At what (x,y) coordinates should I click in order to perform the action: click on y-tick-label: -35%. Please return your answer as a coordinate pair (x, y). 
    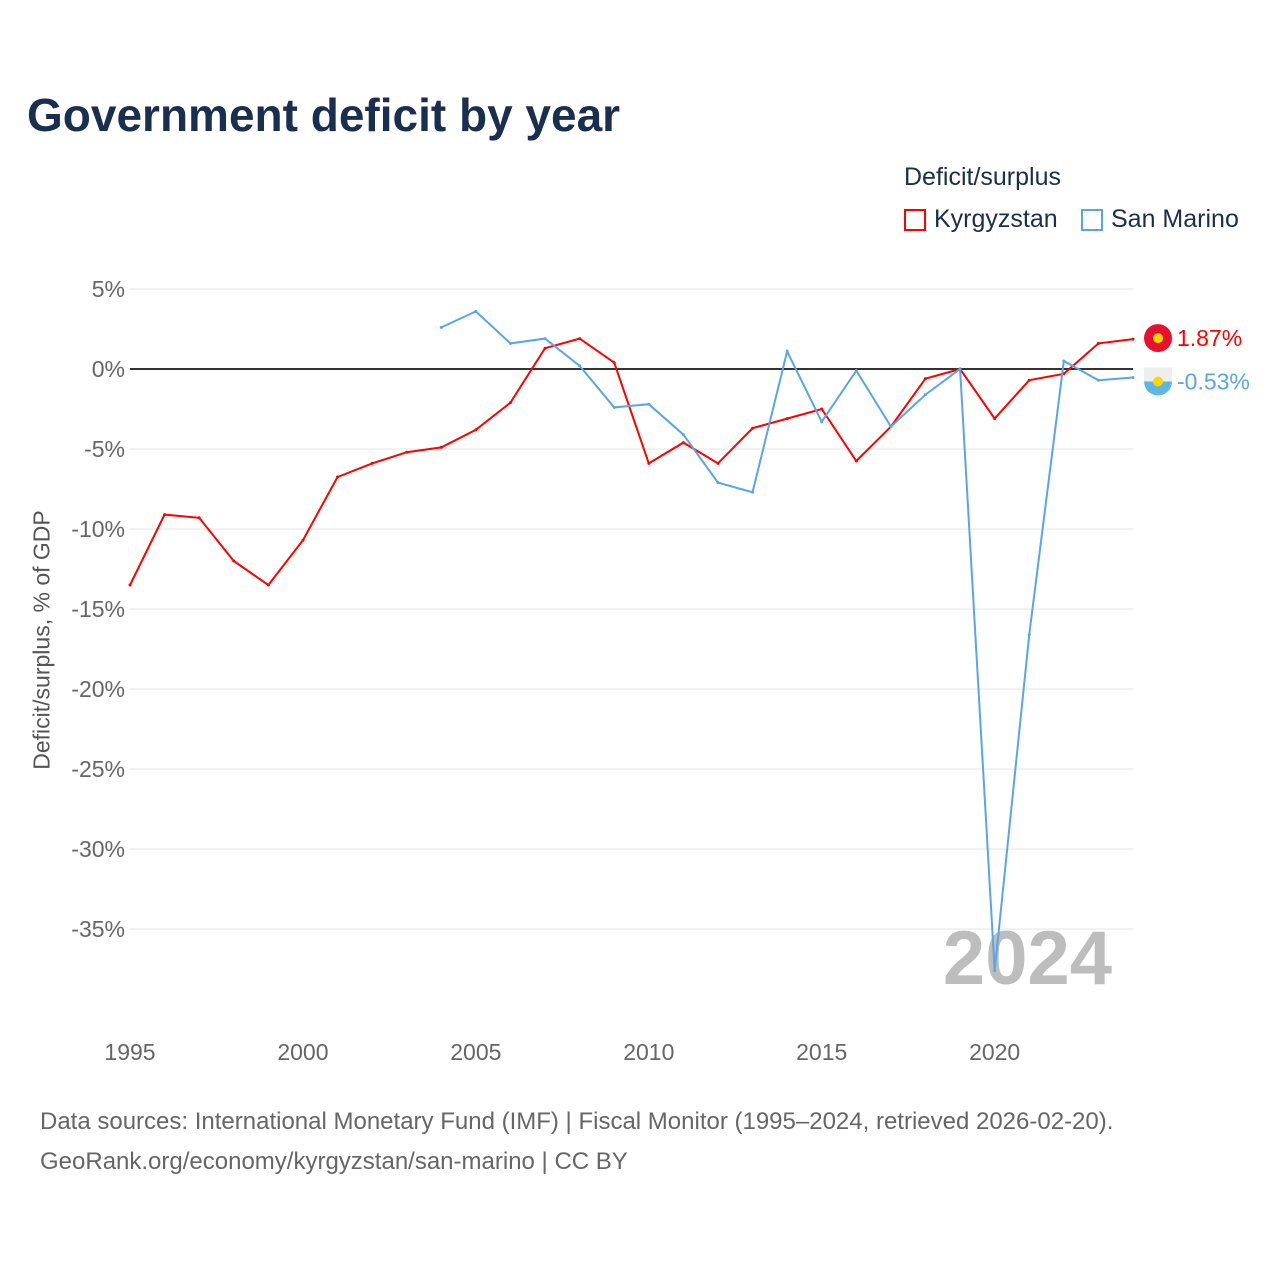
    Looking at the image, I should click on (98, 929).